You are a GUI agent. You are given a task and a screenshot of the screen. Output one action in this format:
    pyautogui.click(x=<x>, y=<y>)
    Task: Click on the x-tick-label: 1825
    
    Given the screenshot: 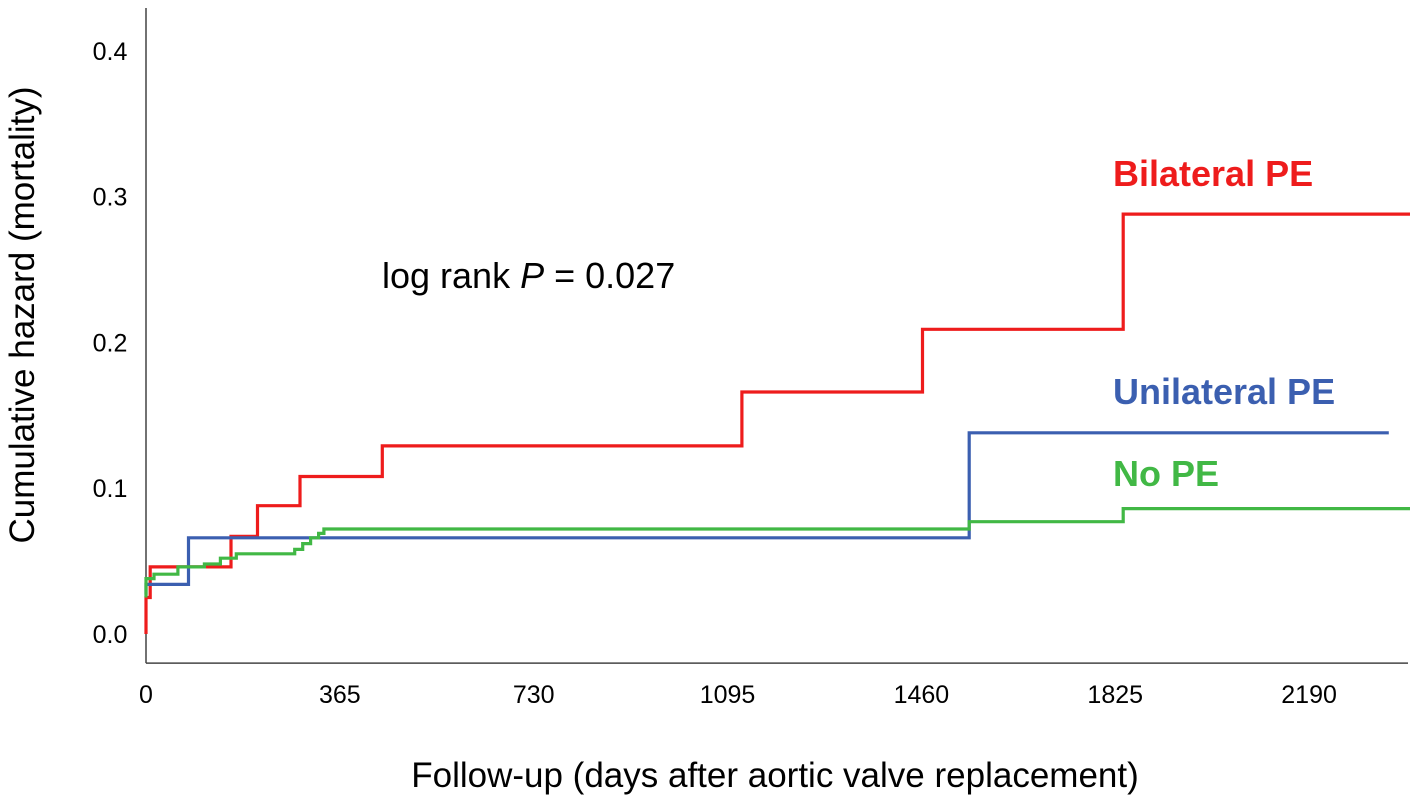 What is the action you would take?
    pyautogui.click(x=1115, y=695)
    